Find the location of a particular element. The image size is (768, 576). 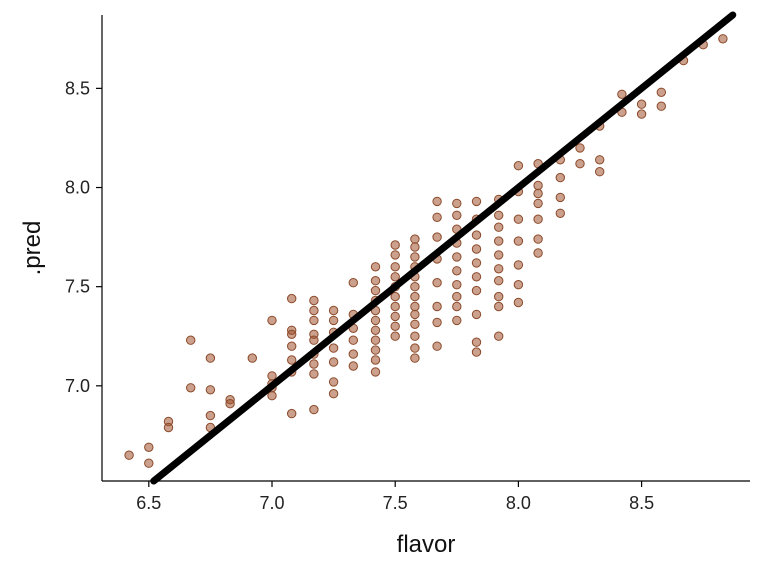

y-tick-label: 7.5 is located at coordinates (77, 287).